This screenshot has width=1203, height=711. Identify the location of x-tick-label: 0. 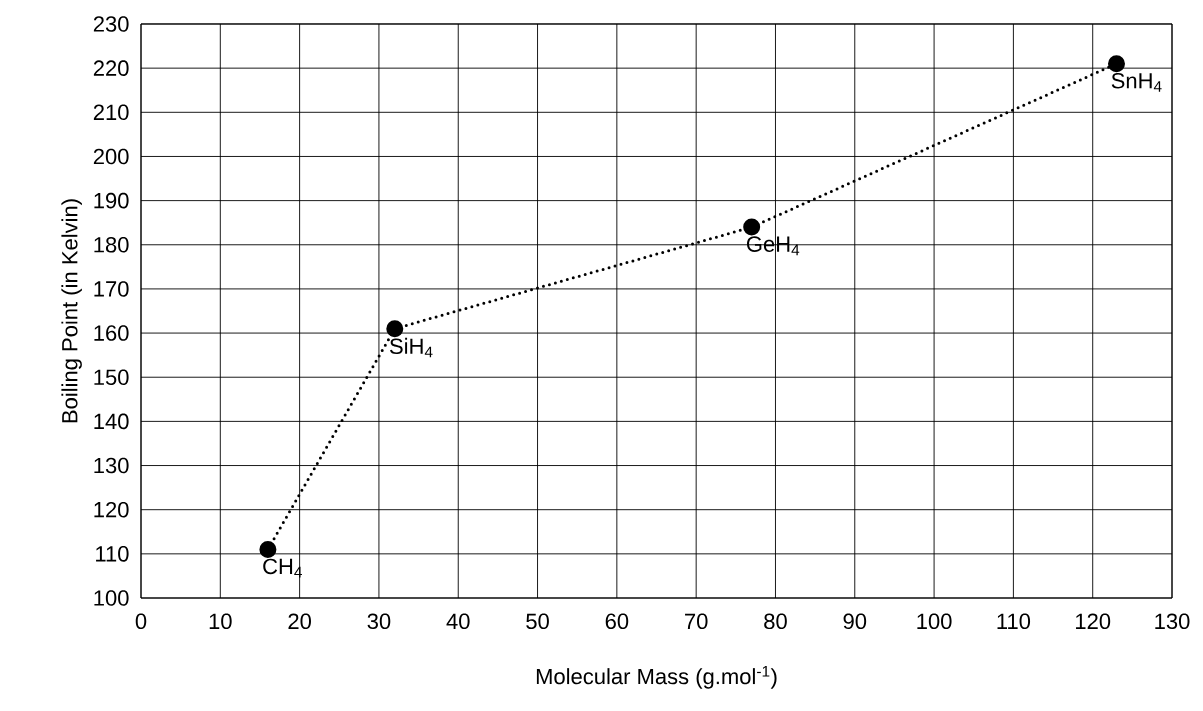
(141, 621).